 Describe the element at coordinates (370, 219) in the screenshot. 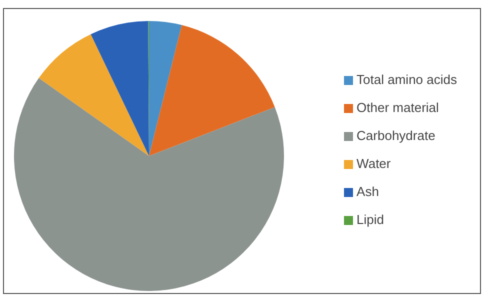

I see `legend-label: Lipid` at that location.